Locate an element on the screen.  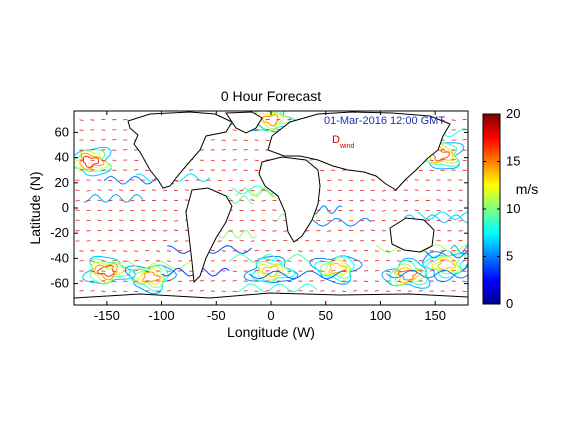
y-tick-label: 40 is located at coordinates (62, 157).